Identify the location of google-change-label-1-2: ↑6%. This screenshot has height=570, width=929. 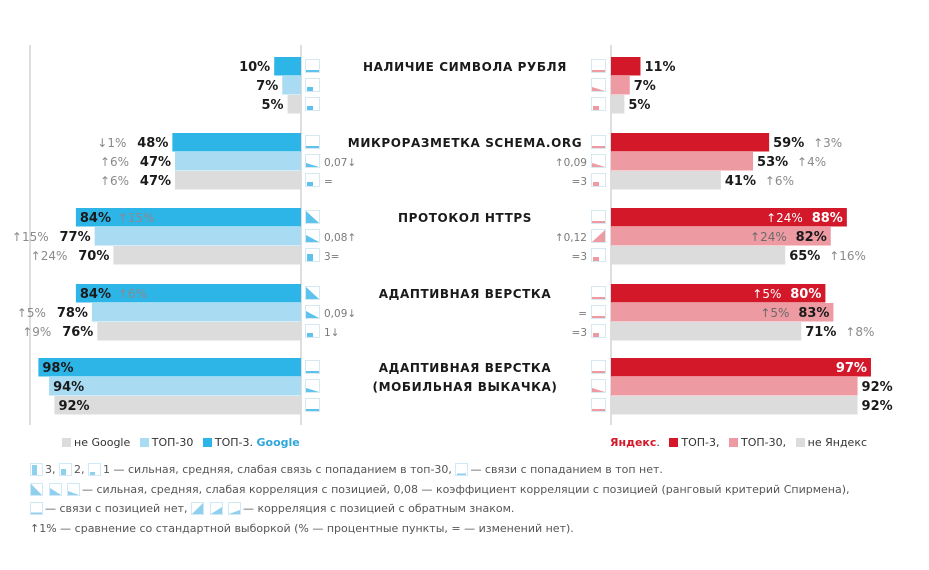
(114, 181).